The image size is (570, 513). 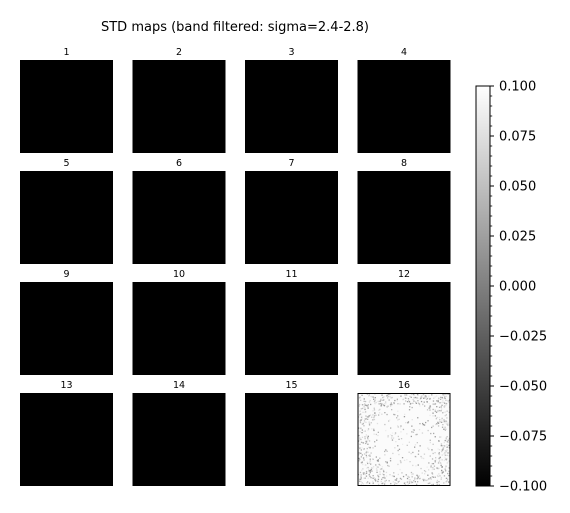 I want to click on colorbar-gradient, so click(x=483, y=286).